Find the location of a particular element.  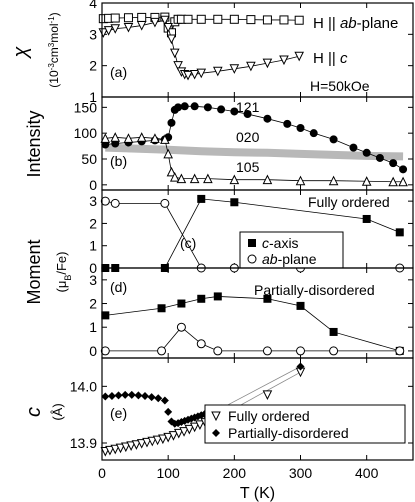

panel-label: (b) is located at coordinates (118, 161).